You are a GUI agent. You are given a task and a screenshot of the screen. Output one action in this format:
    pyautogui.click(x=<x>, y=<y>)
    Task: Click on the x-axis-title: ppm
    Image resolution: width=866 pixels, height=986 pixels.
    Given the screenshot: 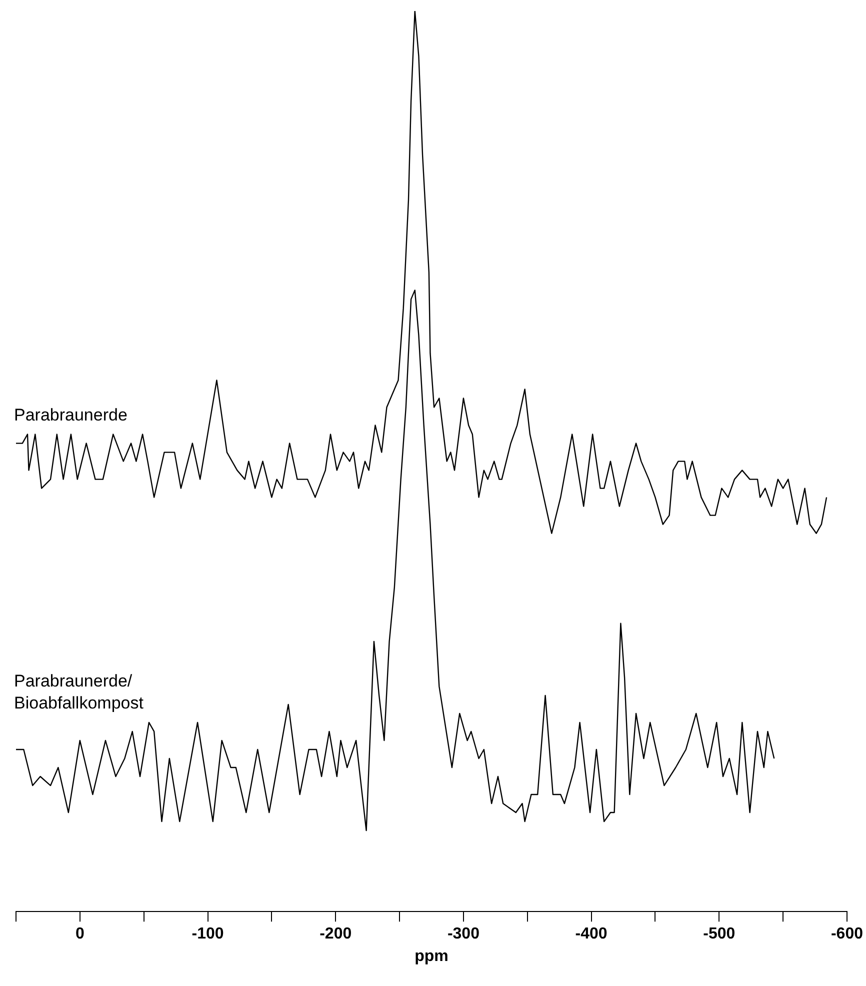 What is the action you would take?
    pyautogui.click(x=431, y=956)
    